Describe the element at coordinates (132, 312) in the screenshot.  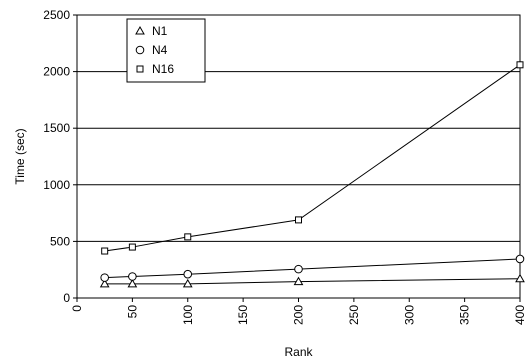
I see `x-tick-label: 50` at that location.